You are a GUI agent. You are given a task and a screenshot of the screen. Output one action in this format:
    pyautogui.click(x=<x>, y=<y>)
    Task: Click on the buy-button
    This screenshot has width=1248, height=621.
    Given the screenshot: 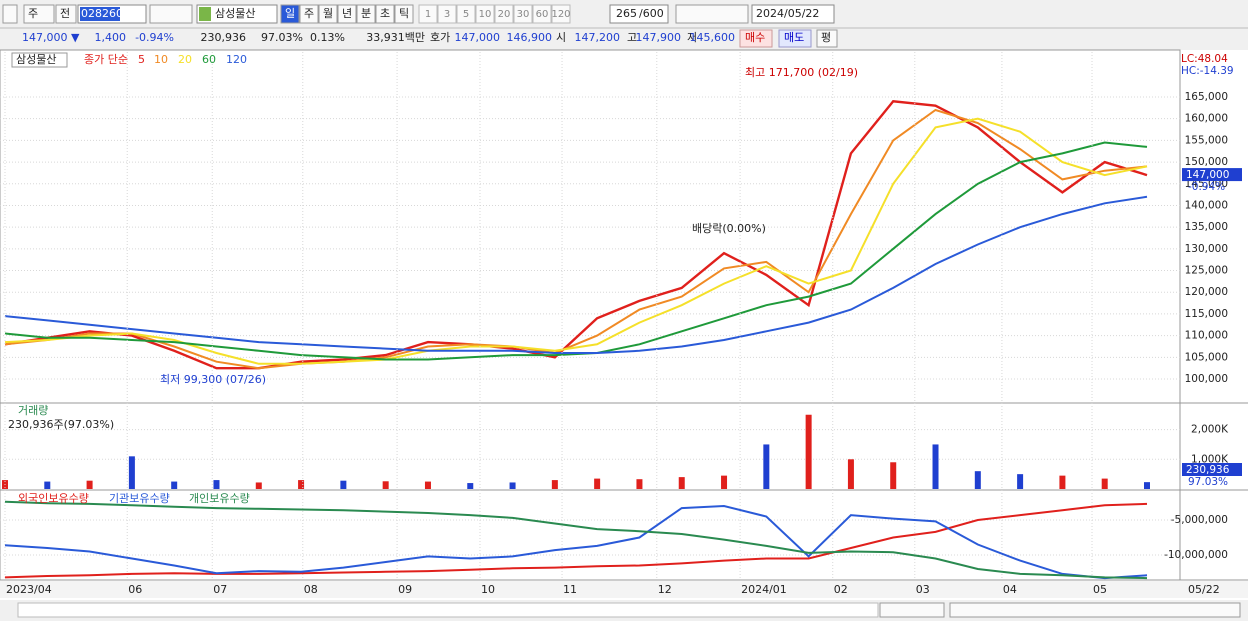 What is the action you would take?
    pyautogui.click(x=756, y=38)
    